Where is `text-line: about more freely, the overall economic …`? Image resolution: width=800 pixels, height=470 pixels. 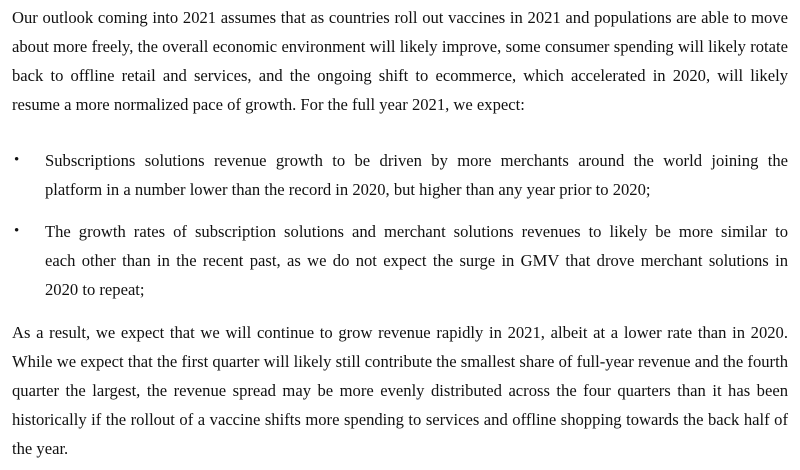 text-line: about more freely, the overall economic … is located at coordinates (400, 46).